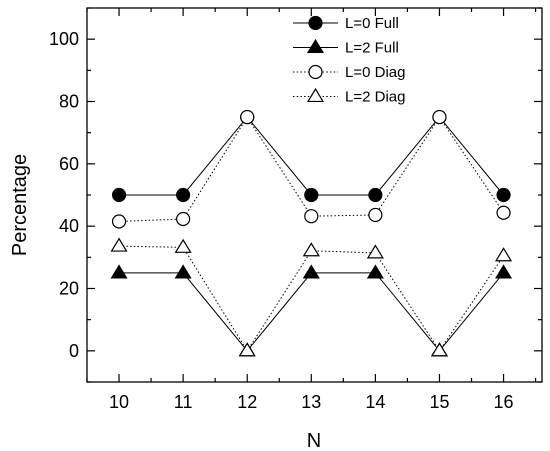 The height and width of the screenshot is (451, 550). What do you see at coordinates (439, 402) in the screenshot?
I see `x-tick-label: 15` at bounding box center [439, 402].